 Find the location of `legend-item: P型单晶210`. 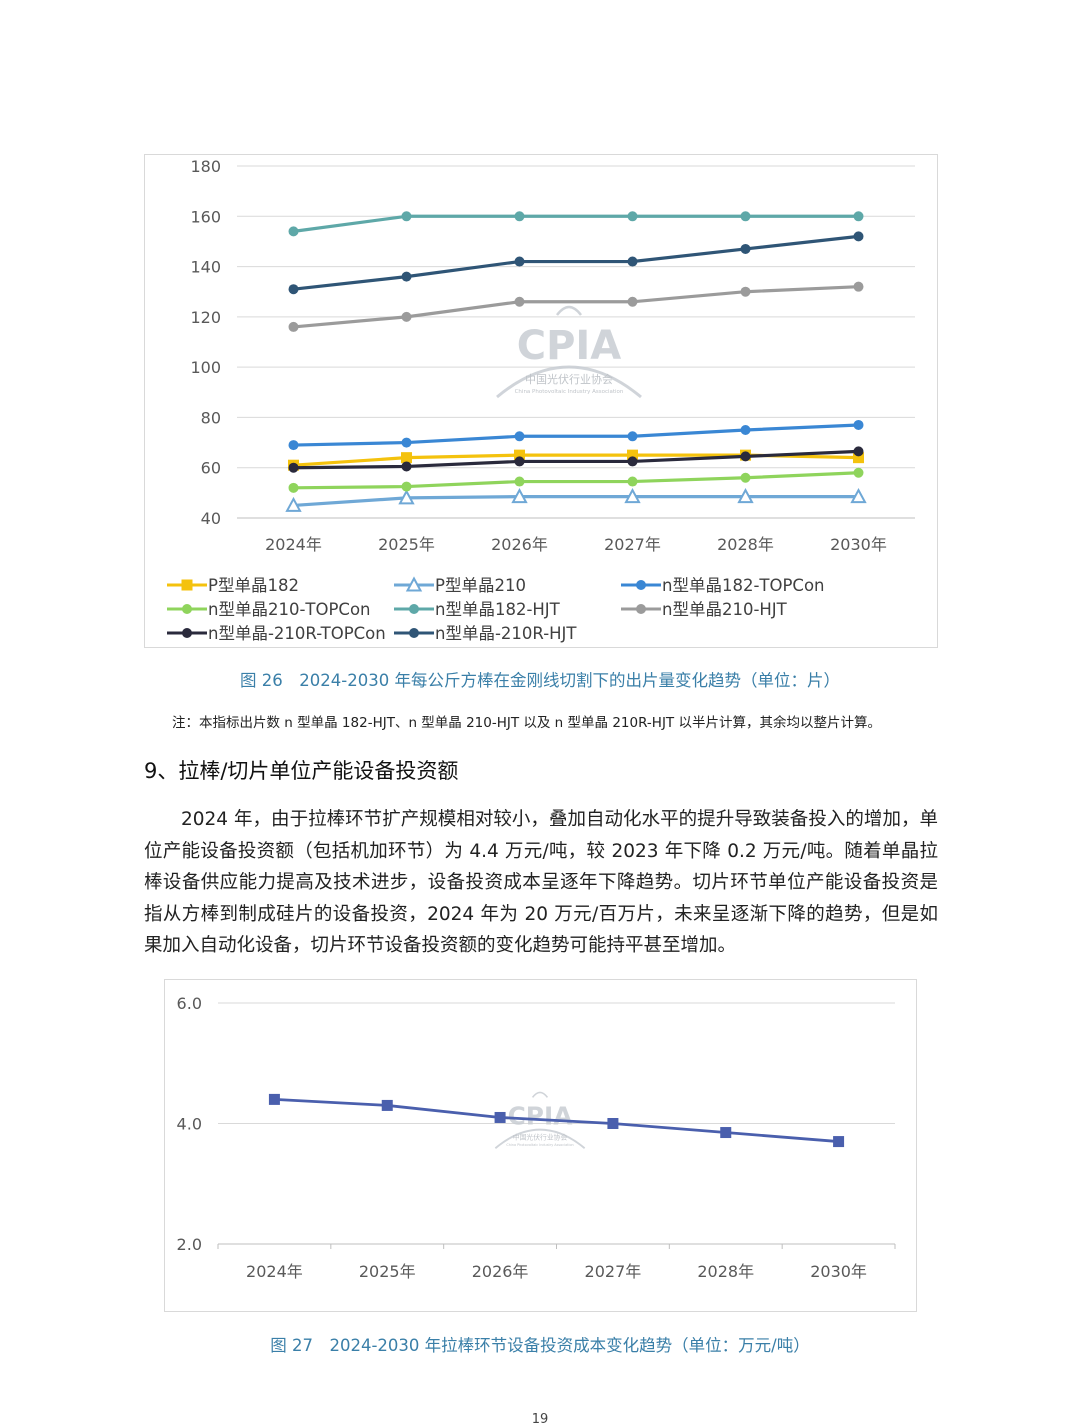

legend-item: P型单晶210 is located at coordinates (460, 585).